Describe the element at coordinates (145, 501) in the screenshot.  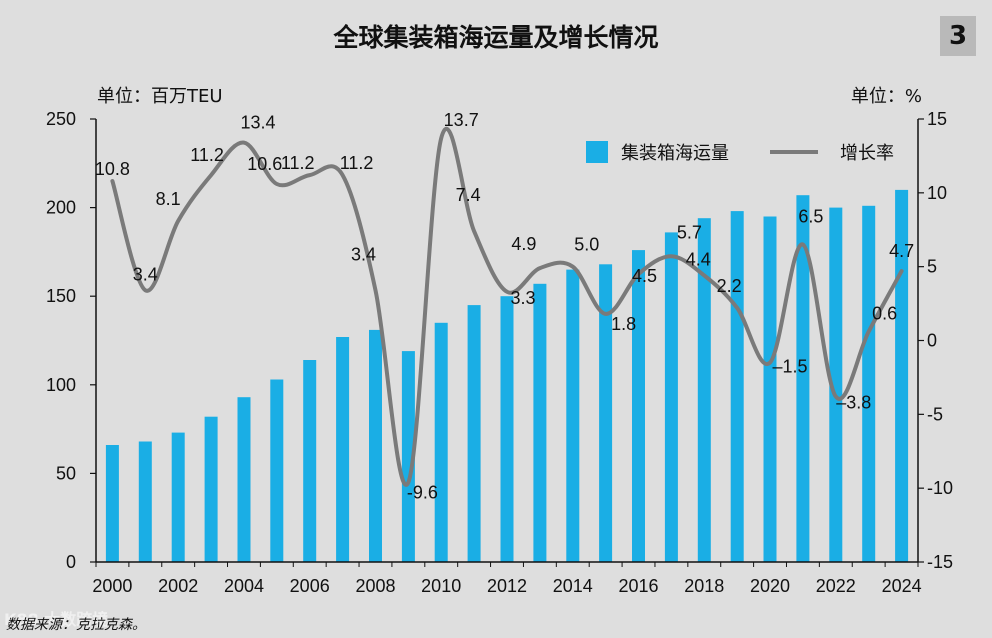
I see `bar-2001` at that location.